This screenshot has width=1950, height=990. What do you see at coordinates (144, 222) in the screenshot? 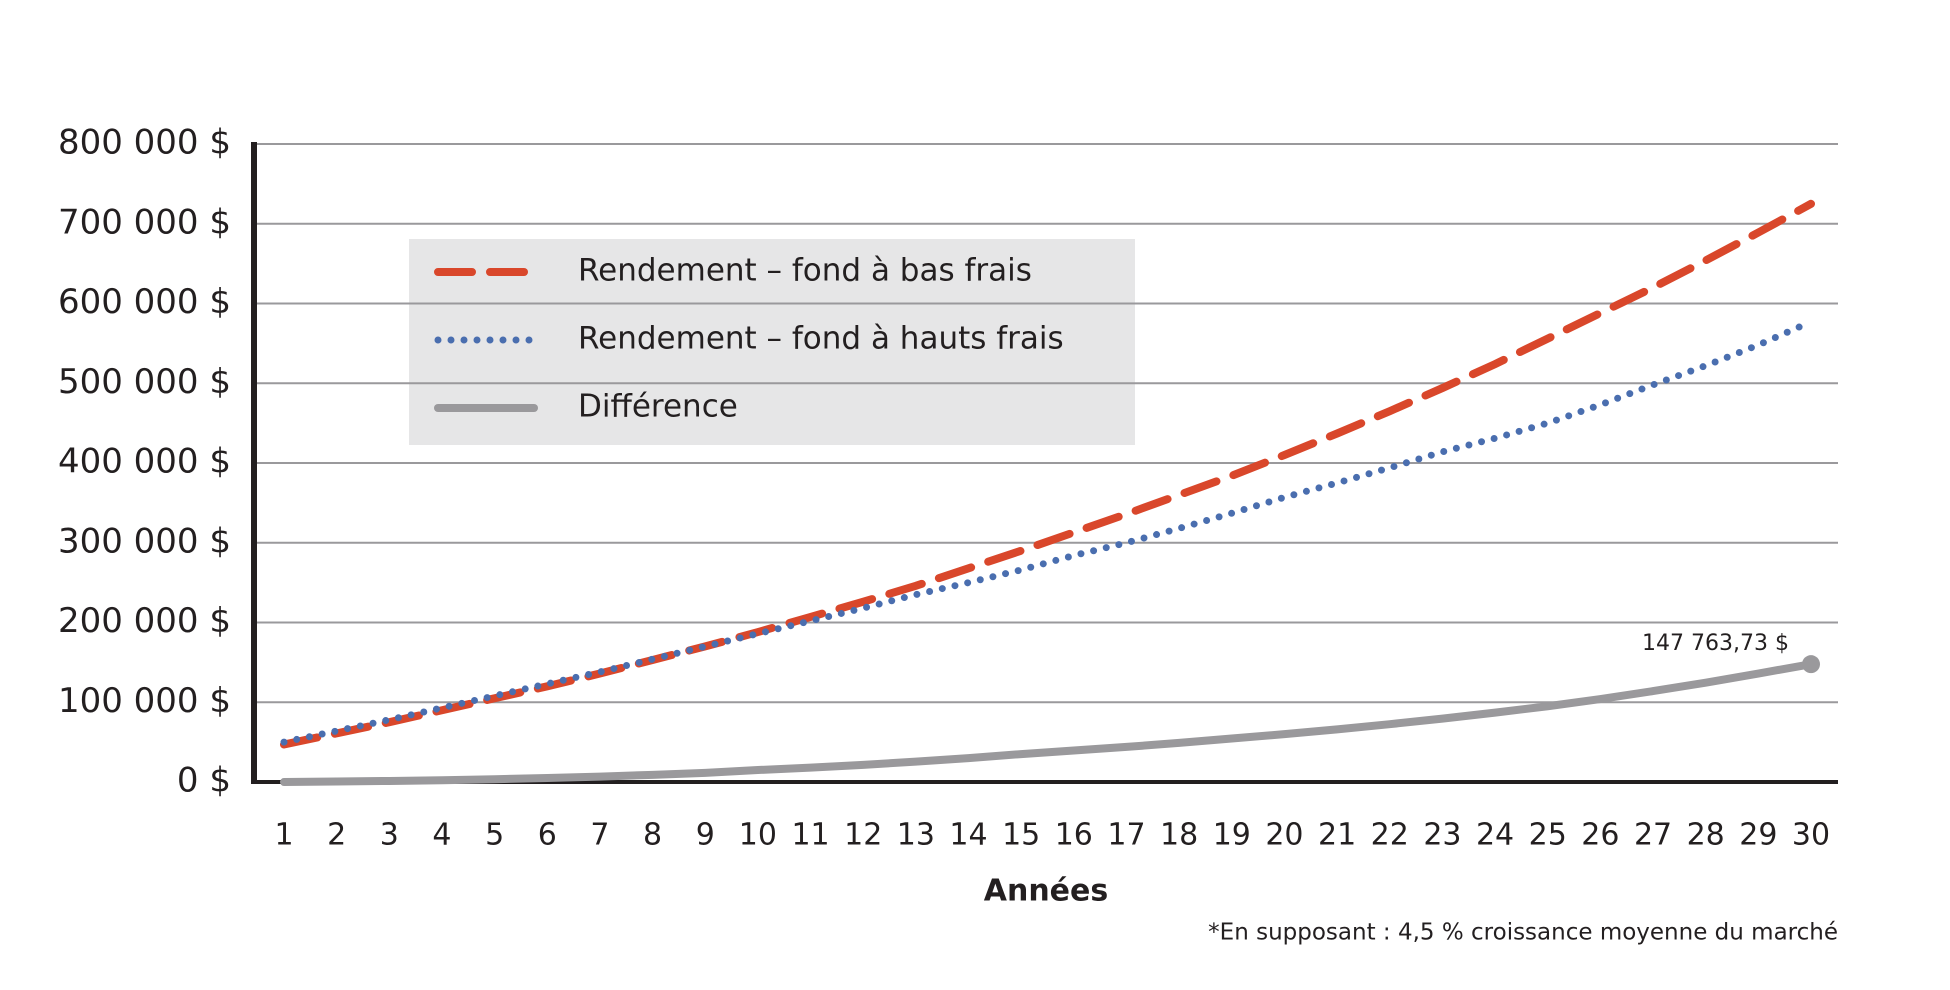
I see `y-tick-label: 700 000 $` at bounding box center [144, 222].